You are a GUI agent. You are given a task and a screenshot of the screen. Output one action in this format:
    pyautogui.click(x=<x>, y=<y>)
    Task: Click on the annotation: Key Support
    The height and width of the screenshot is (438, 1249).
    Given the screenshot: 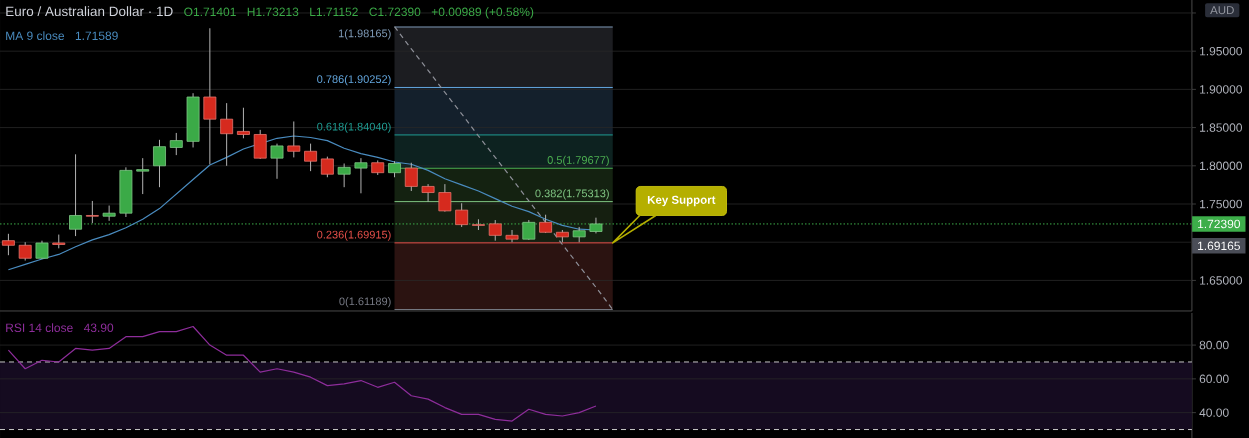 What is the action you would take?
    pyautogui.click(x=681, y=201)
    